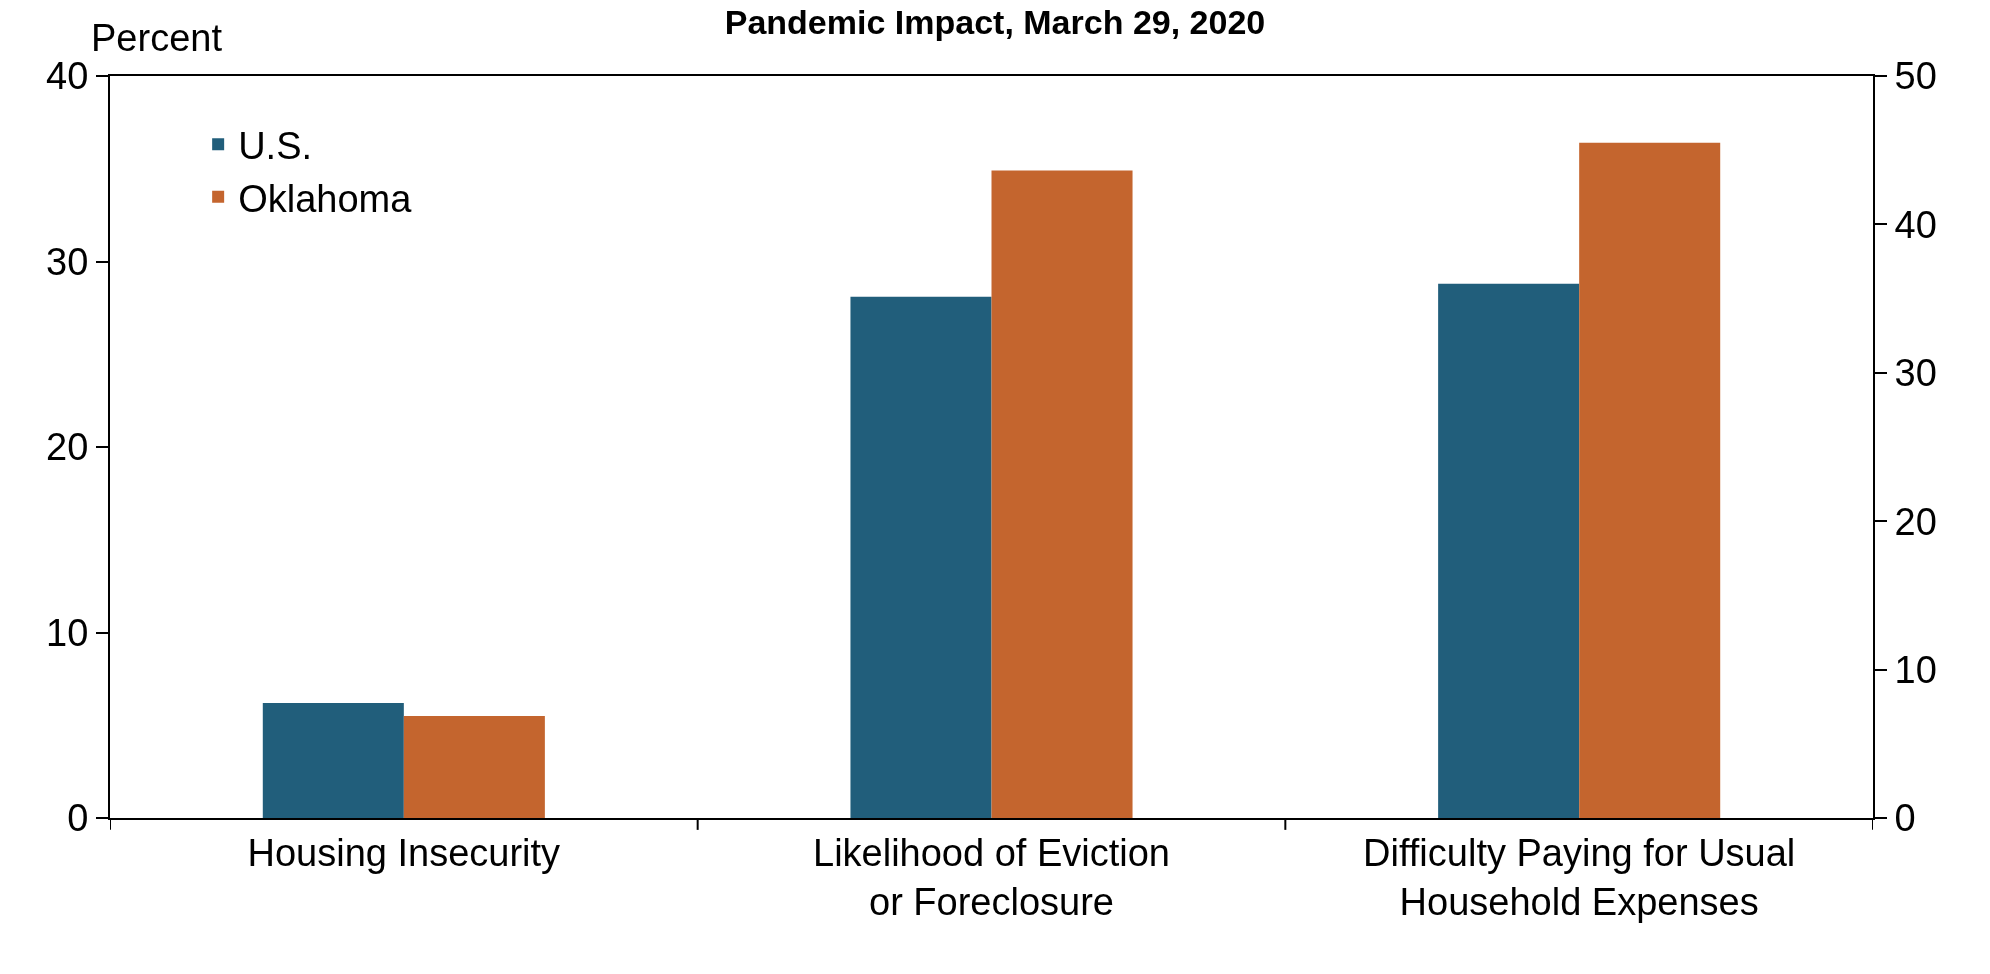 The width and height of the screenshot is (1990, 974). What do you see at coordinates (404, 852) in the screenshot?
I see `x-tick-label: Housing Insecurity` at bounding box center [404, 852].